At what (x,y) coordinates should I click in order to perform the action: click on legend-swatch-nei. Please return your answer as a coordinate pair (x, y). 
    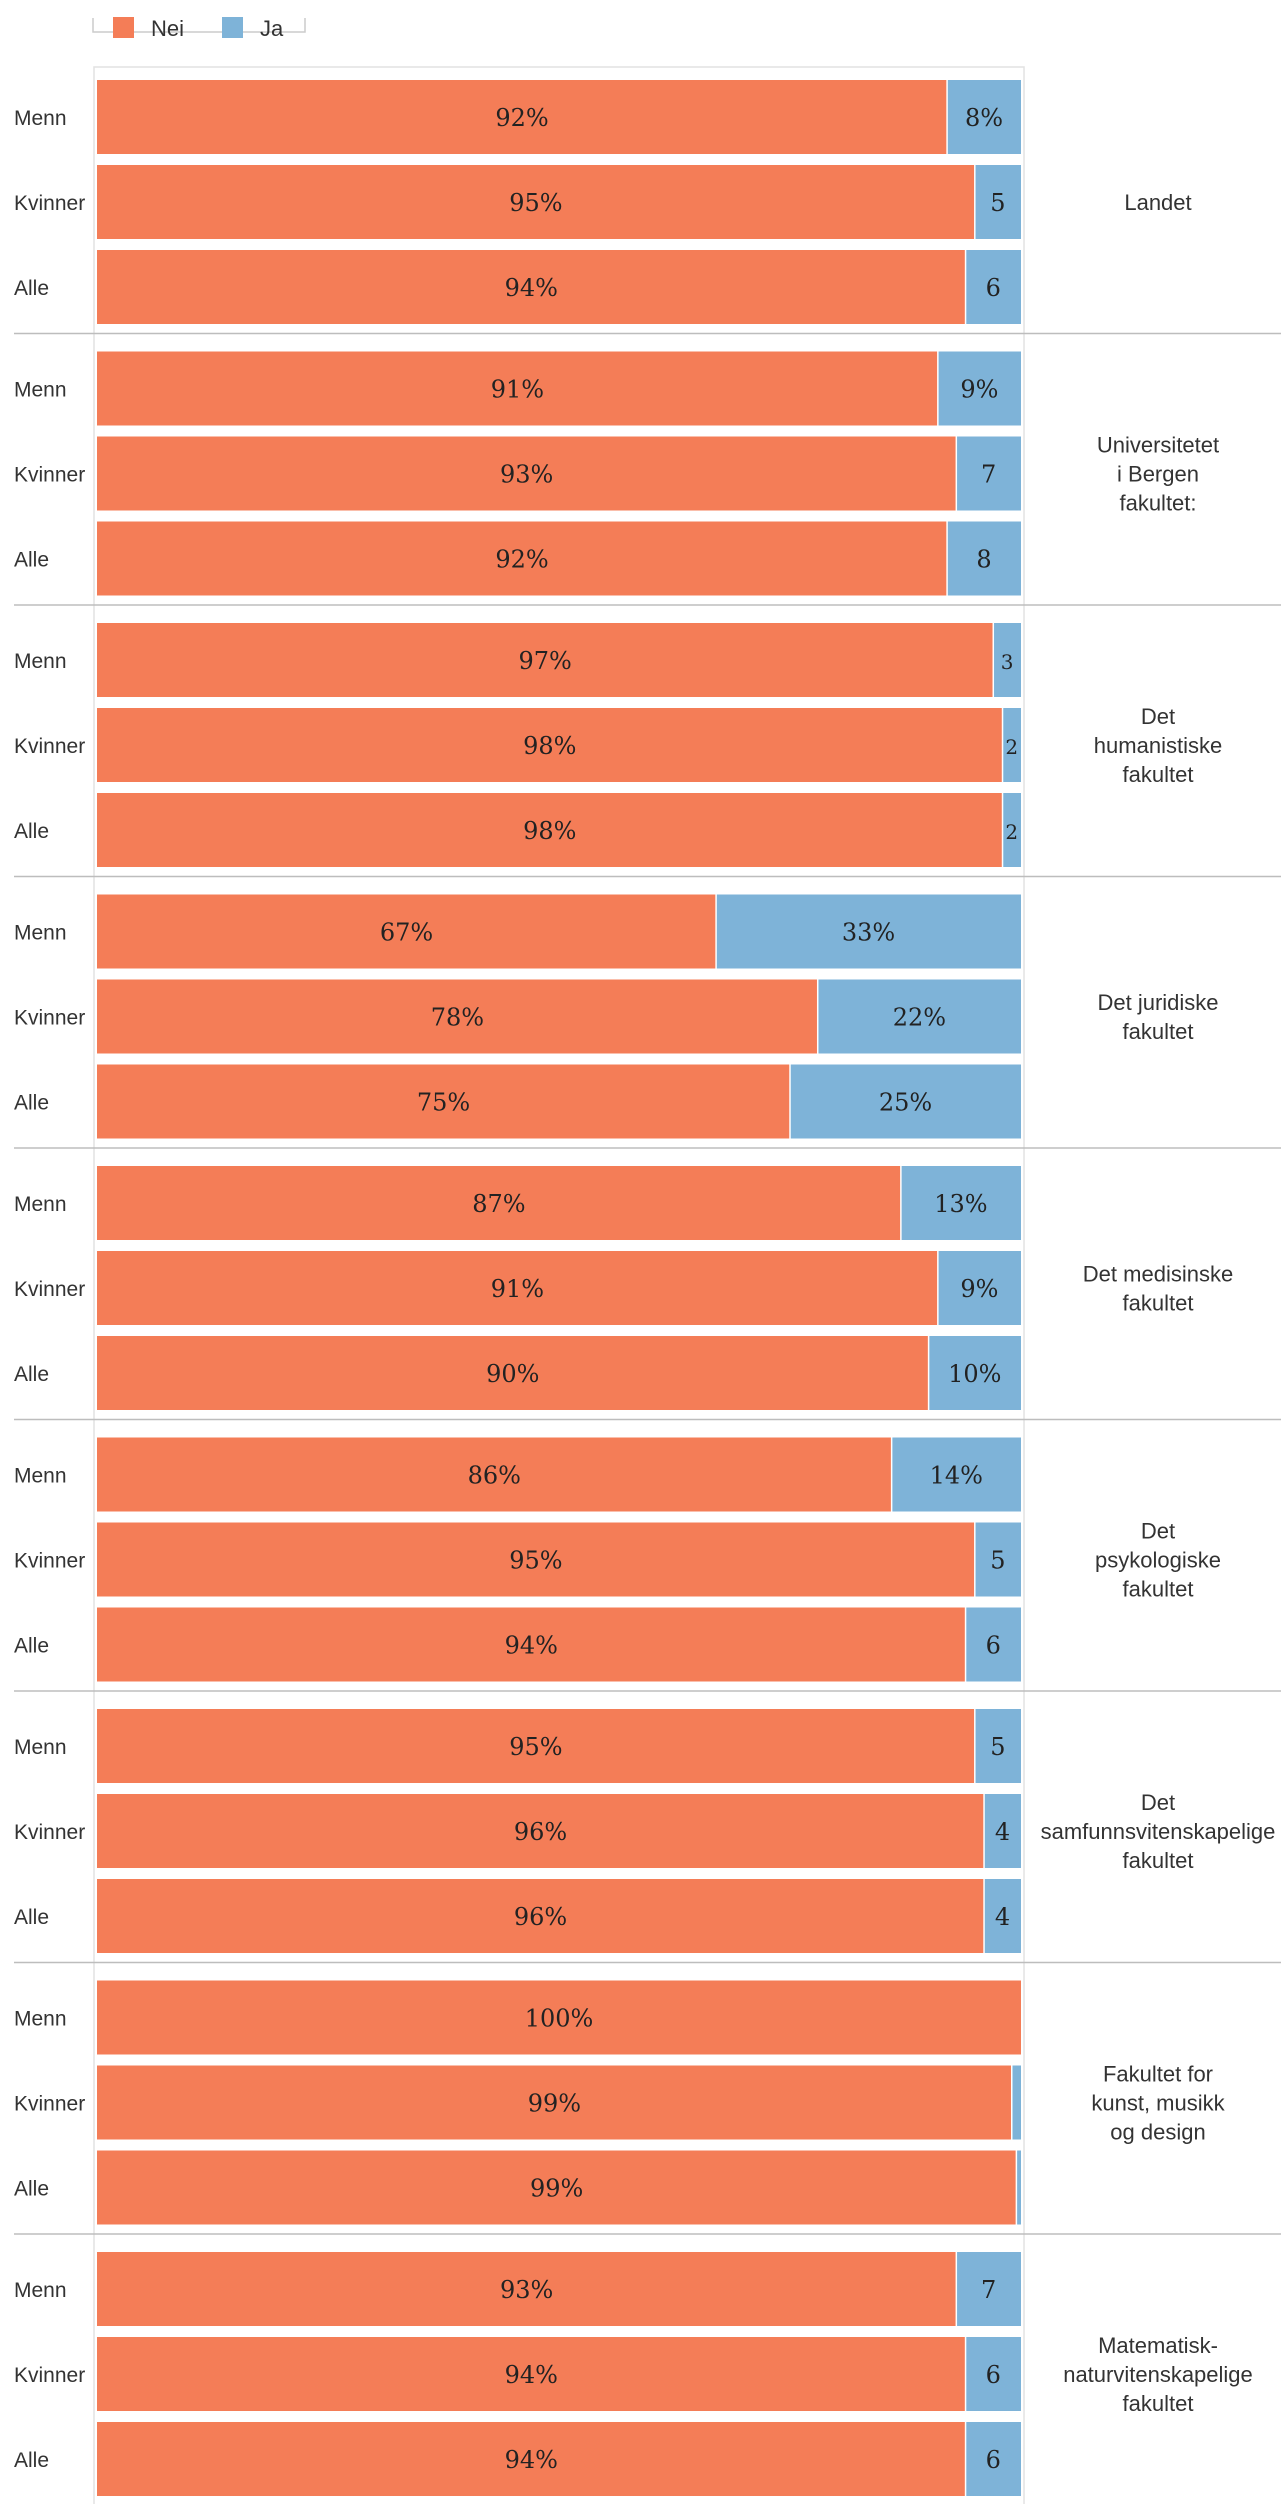
    Looking at the image, I should click on (123, 27).